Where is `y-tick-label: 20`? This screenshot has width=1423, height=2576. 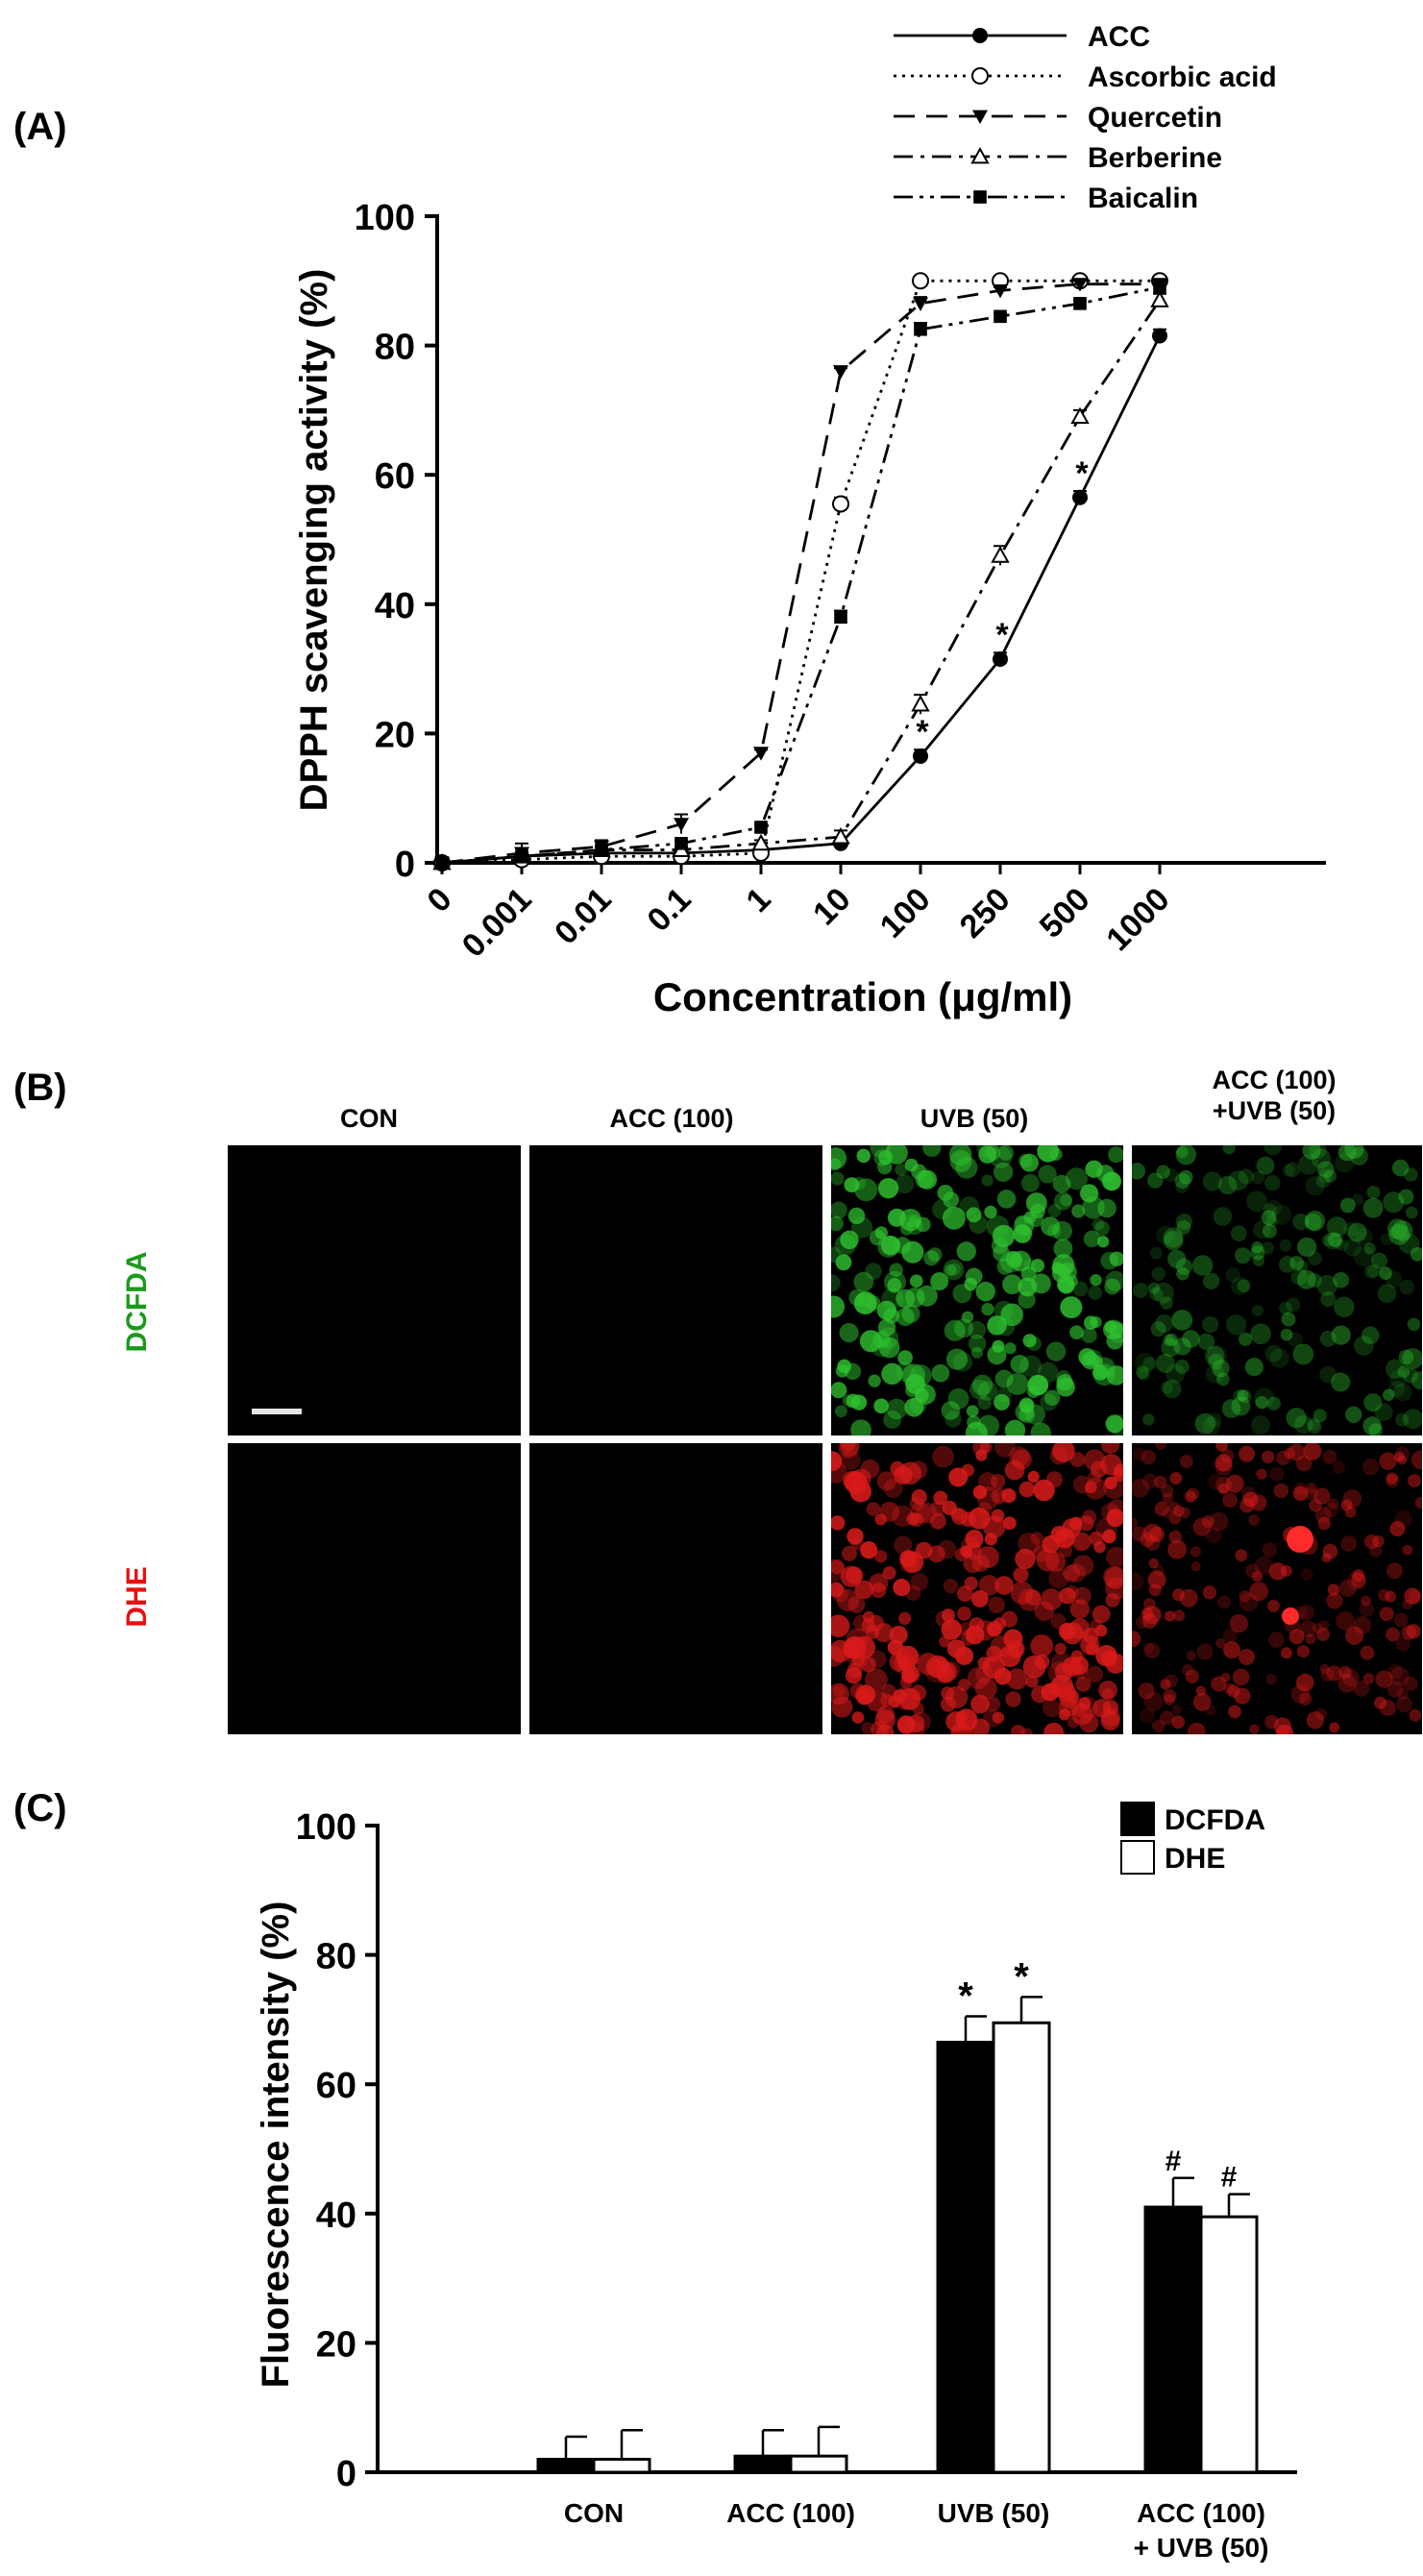 y-tick-label: 20 is located at coordinates (395, 735).